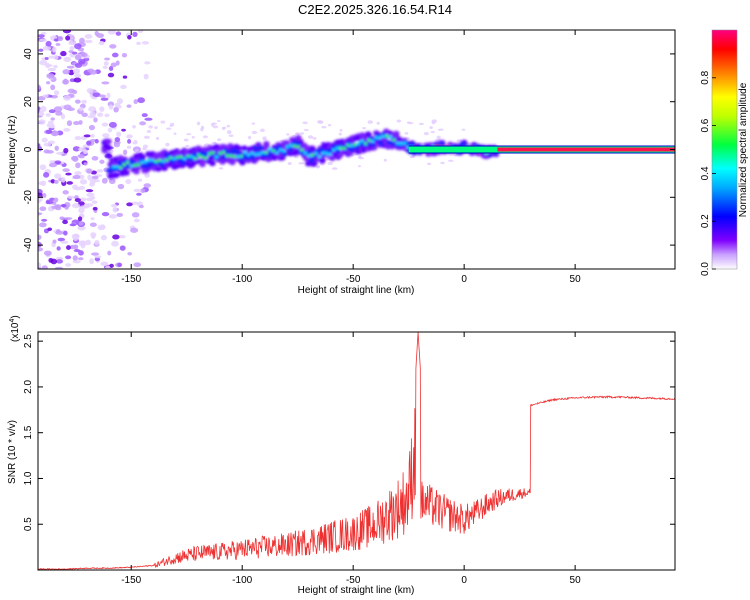 The height and width of the screenshot is (600, 750). Describe the element at coordinates (541, 149) in the screenshot. I see `spectrogram-flat-line-layer` at that location.